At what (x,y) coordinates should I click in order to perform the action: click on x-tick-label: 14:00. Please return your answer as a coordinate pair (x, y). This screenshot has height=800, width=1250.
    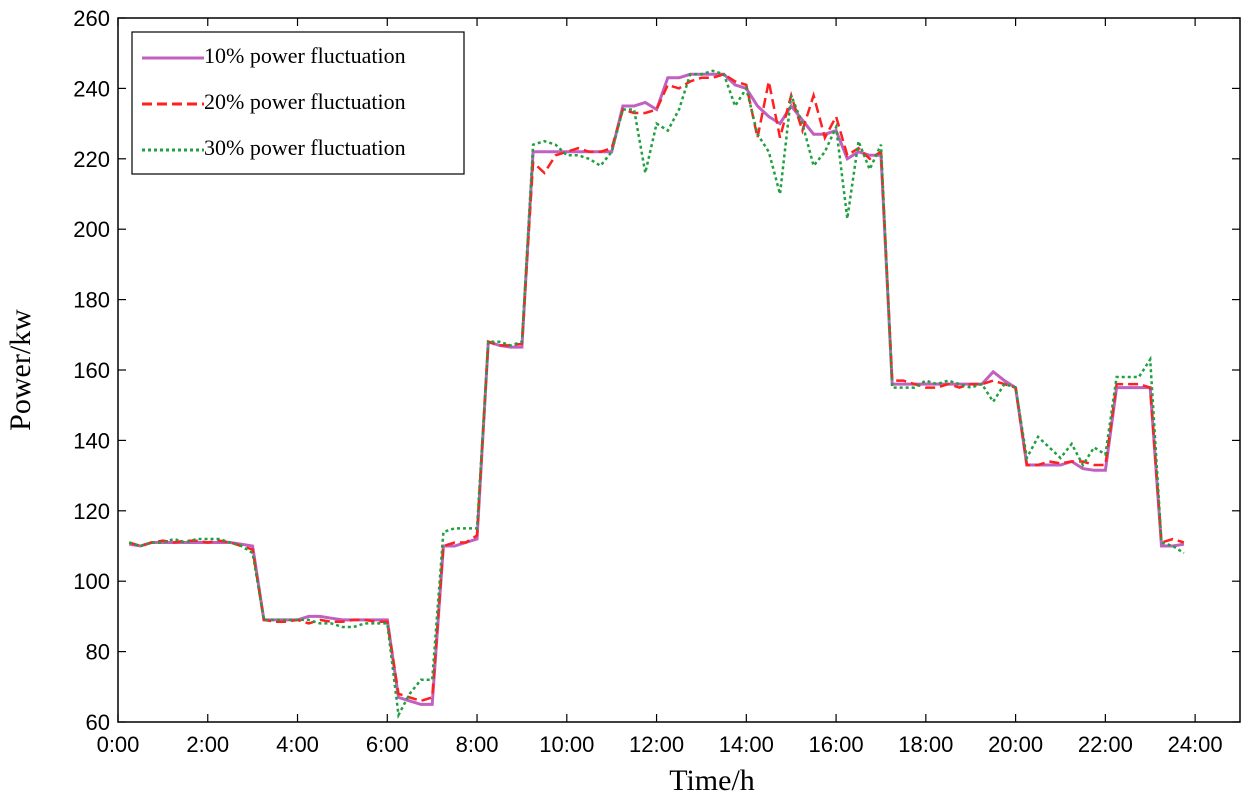
    Looking at the image, I should click on (746, 744).